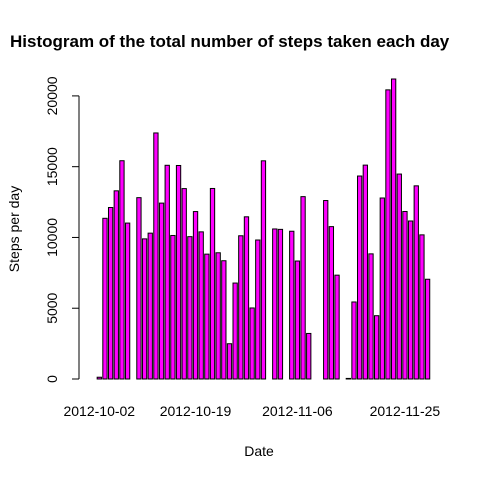  I want to click on y-tick-label: 20000, so click(52, 95).